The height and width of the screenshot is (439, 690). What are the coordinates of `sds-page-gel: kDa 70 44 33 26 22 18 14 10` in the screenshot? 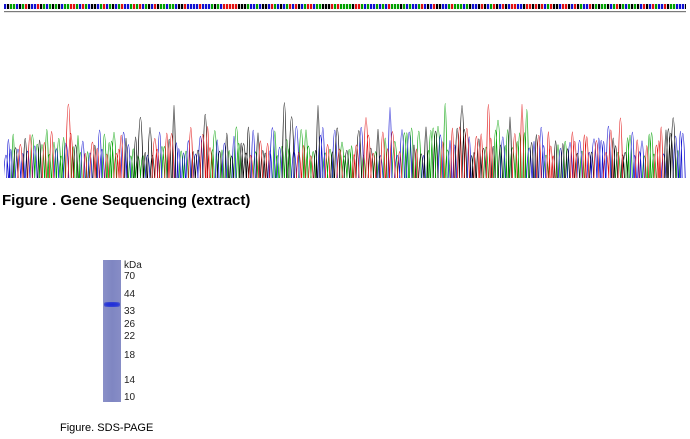 It's located at (138, 332).